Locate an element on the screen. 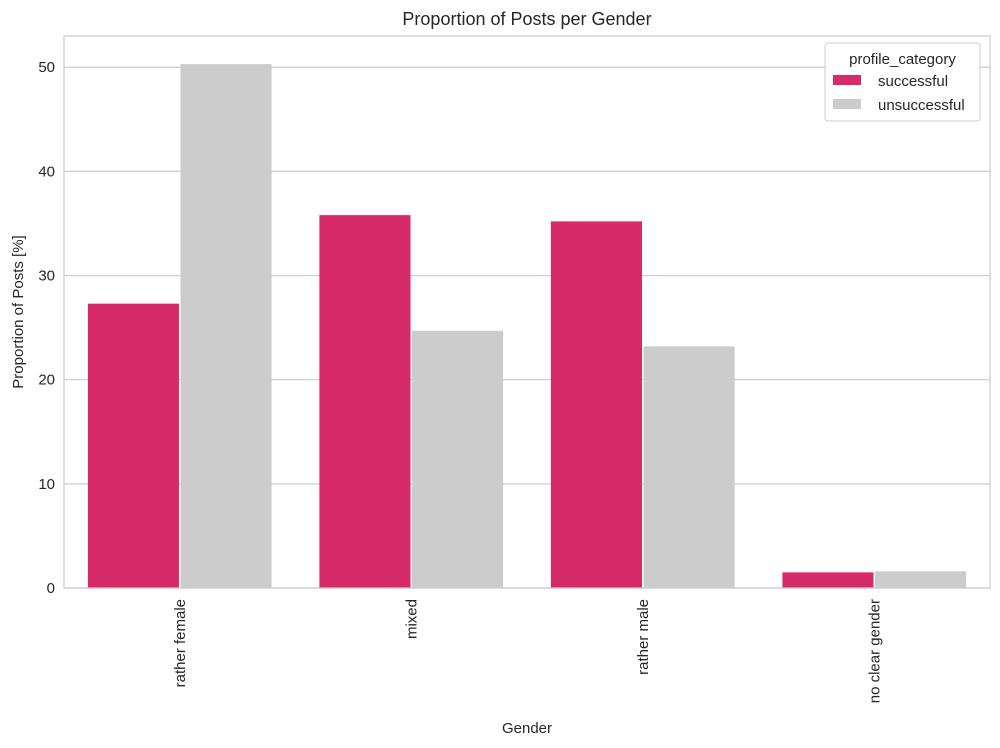  legend-label: unsuccessful is located at coordinates (921, 105).